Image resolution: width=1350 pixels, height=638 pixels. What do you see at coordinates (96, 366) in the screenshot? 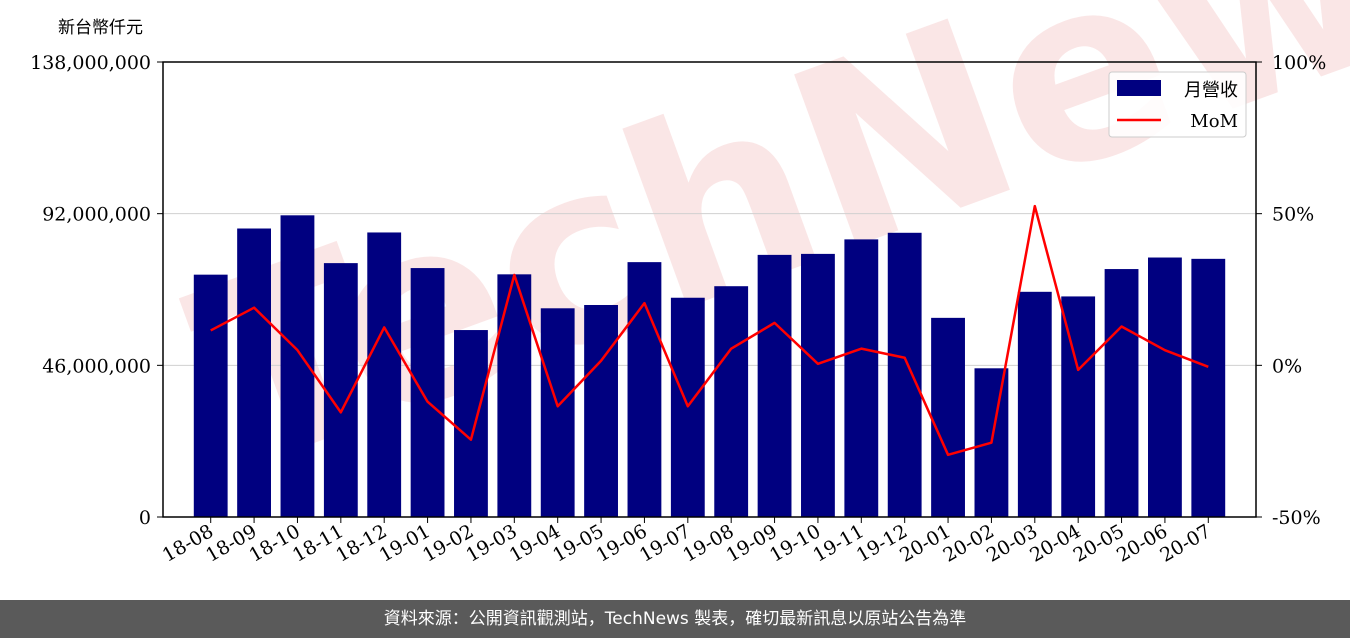
I see `left-tick-label: 46,000,000` at bounding box center [96, 366].